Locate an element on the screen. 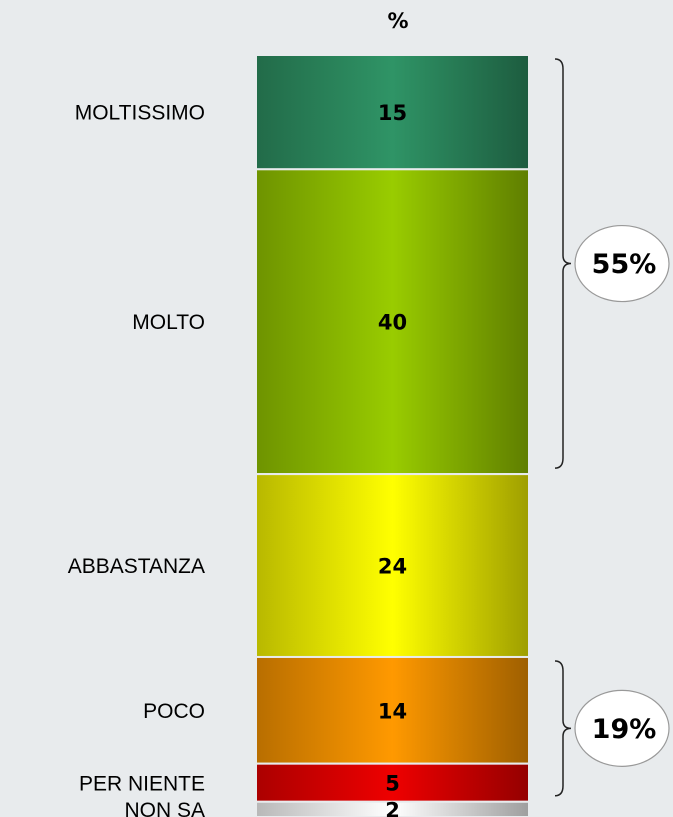 The width and height of the screenshot is (673, 817). value-label: 5 is located at coordinates (392, 784).